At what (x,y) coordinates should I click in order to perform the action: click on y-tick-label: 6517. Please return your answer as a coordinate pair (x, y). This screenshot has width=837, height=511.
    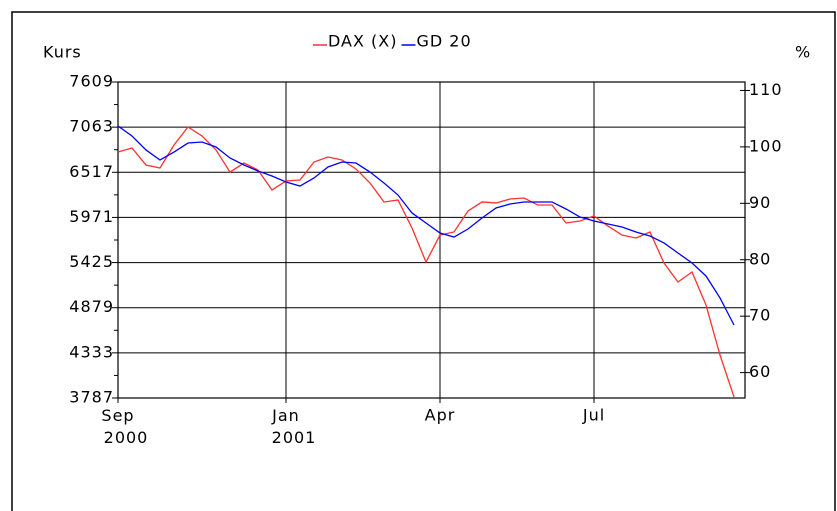
    Looking at the image, I should click on (91, 171).